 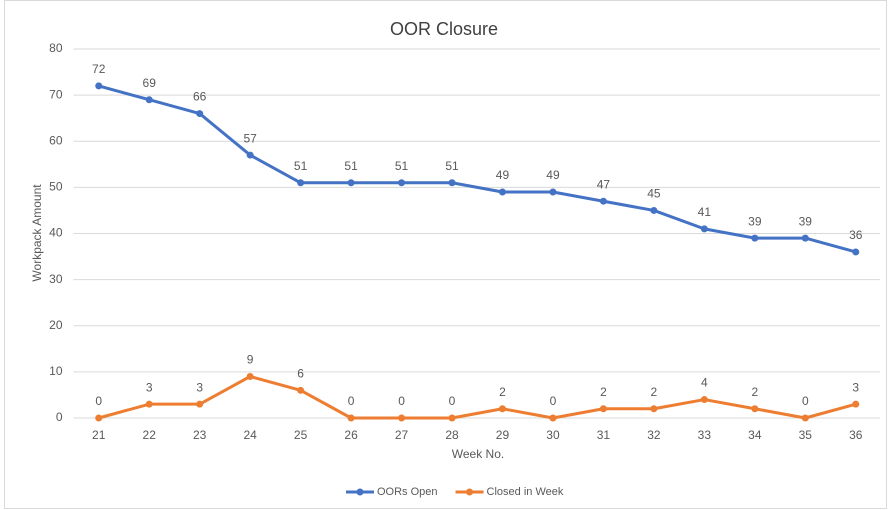 I want to click on data-label: 57, so click(x=250, y=138).